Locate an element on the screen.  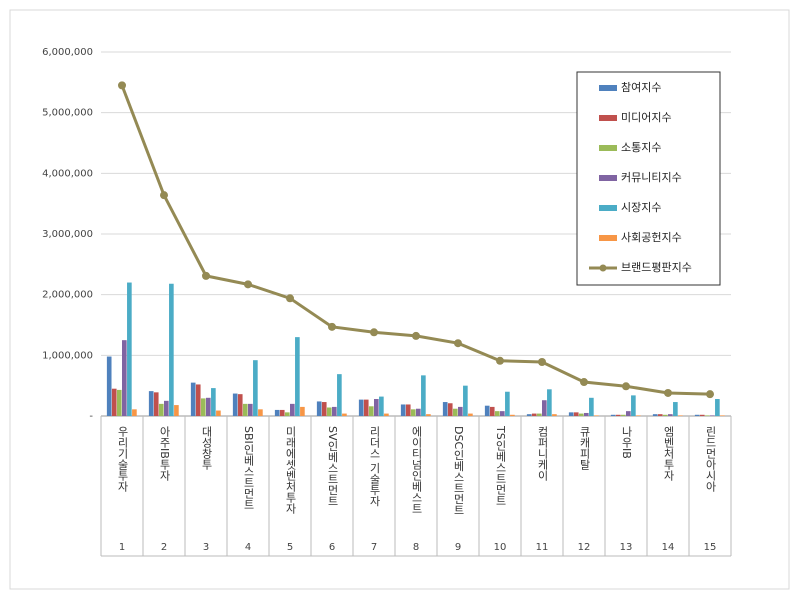
x-tick-label: 컴퍼니케이 is located at coordinates (542, 454).